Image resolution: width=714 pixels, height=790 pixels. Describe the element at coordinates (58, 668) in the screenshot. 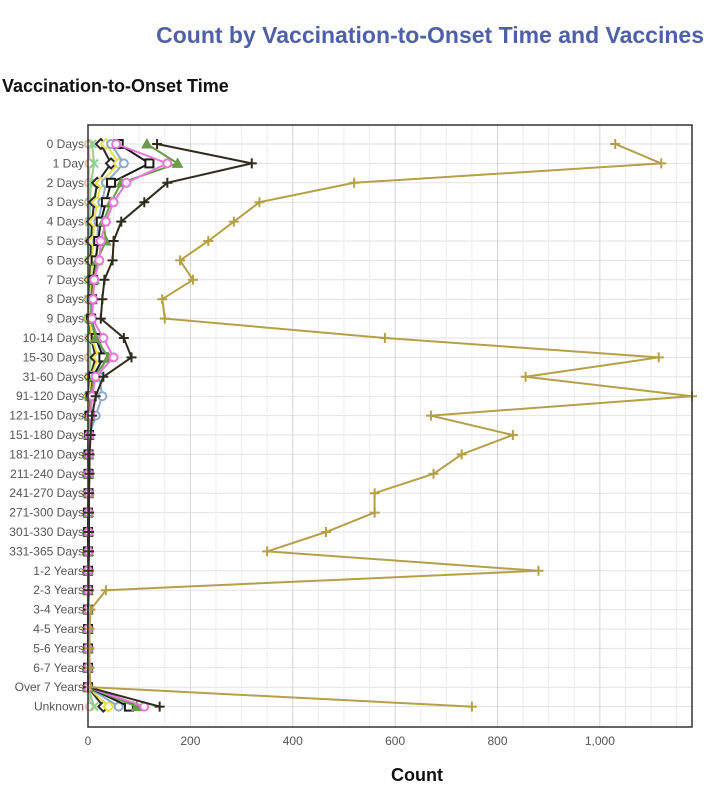

I see `y-tick-label: 6-7 Years` at that location.